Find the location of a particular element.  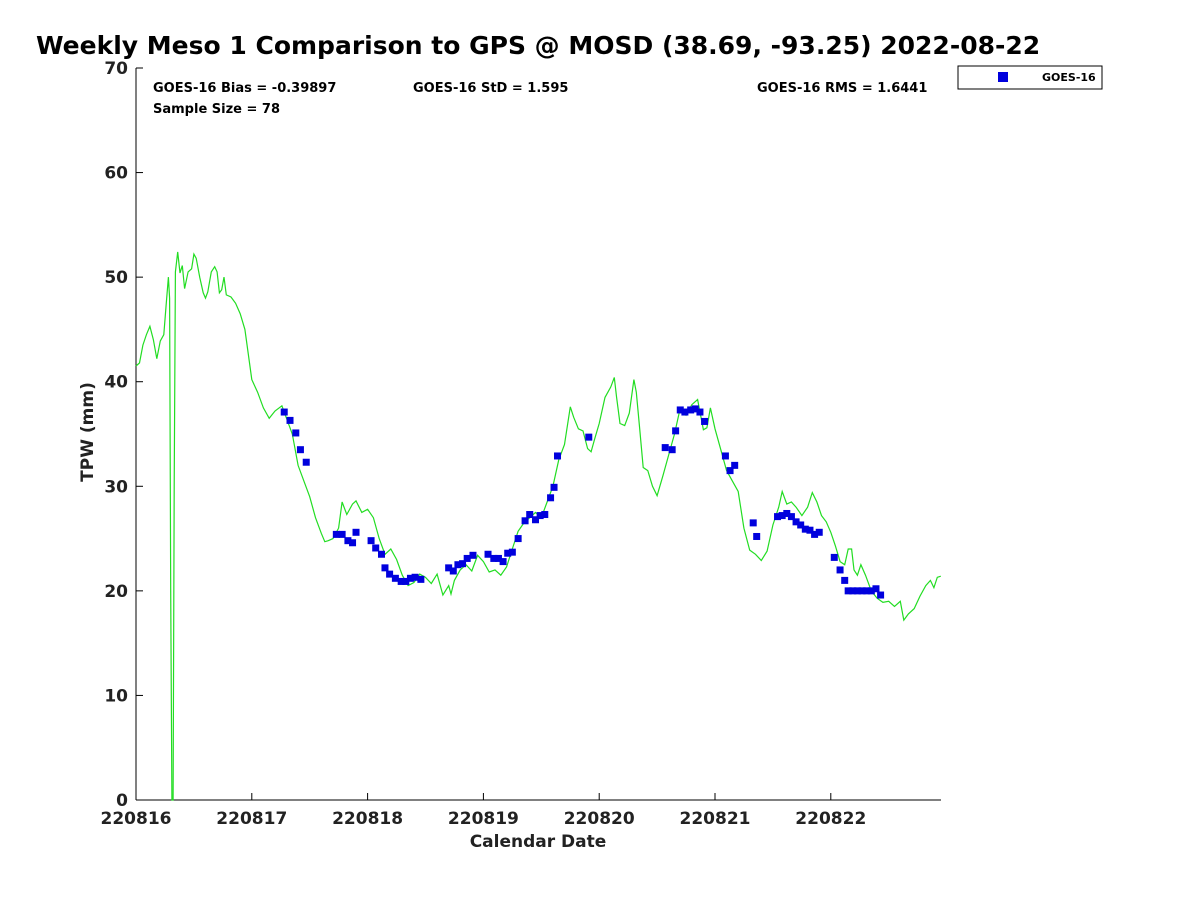

y-tick-label: 40 is located at coordinates (116, 383).